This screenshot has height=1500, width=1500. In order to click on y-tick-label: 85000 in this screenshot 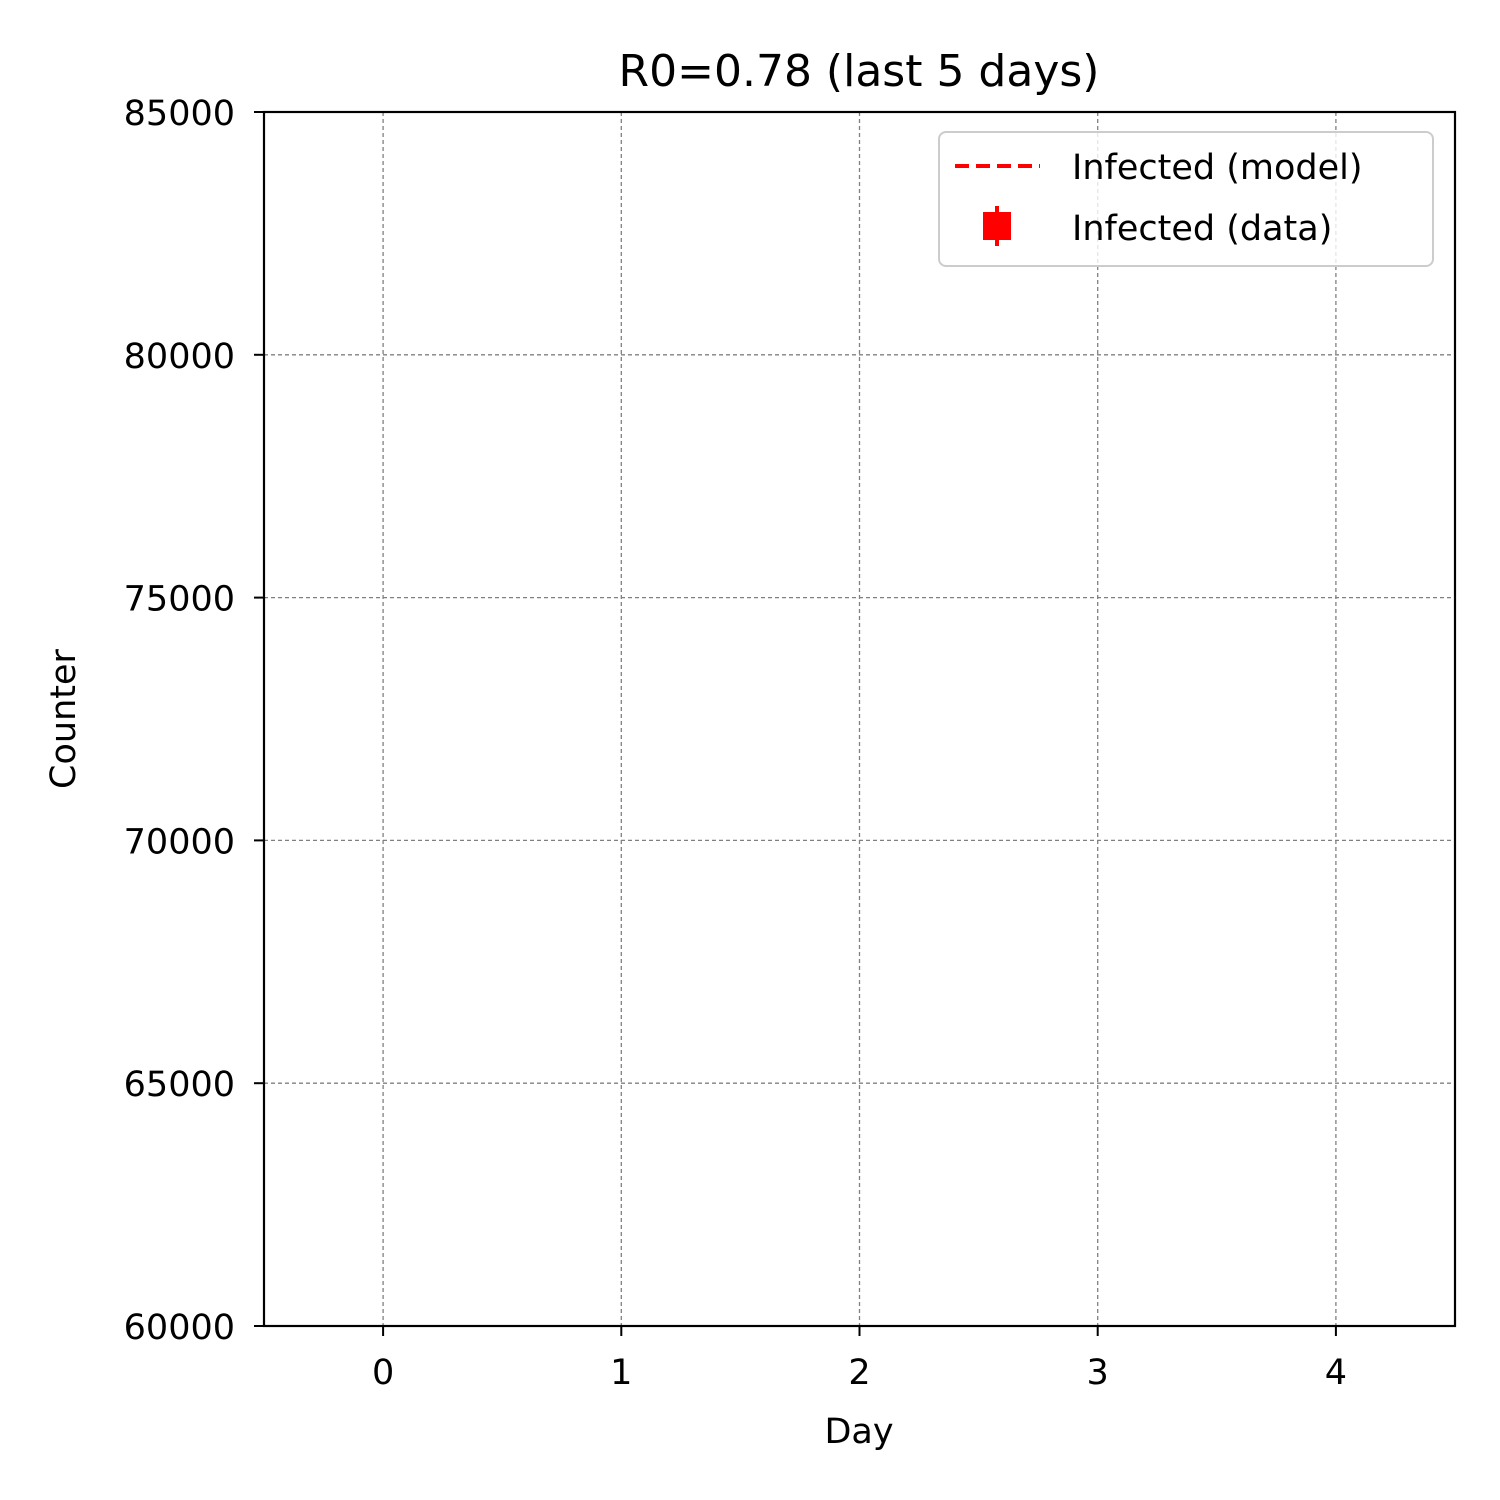, I will do `click(179, 114)`.